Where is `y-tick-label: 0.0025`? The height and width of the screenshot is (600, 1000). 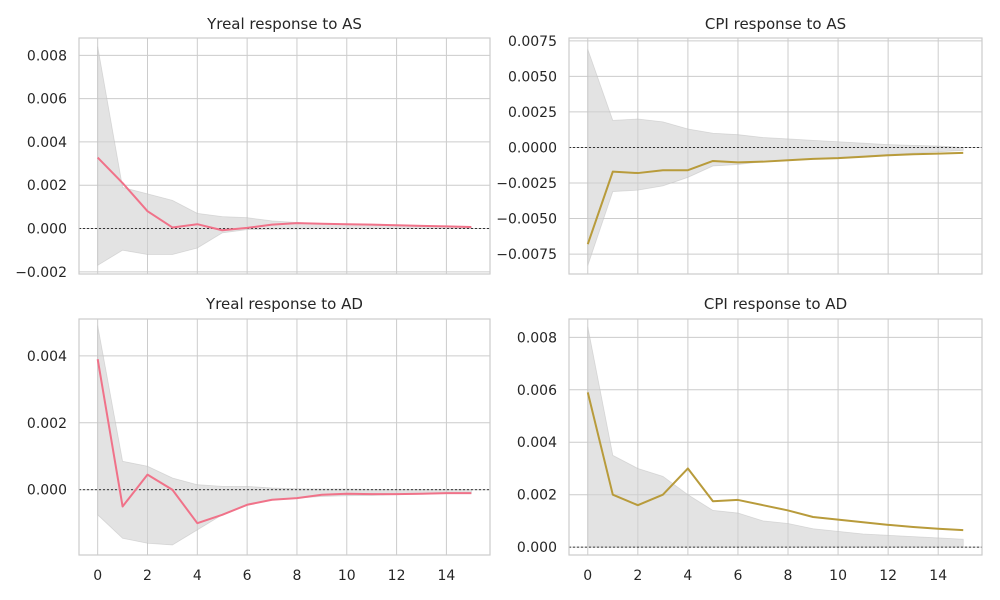
y-tick-label: 0.0025 is located at coordinates (532, 113).